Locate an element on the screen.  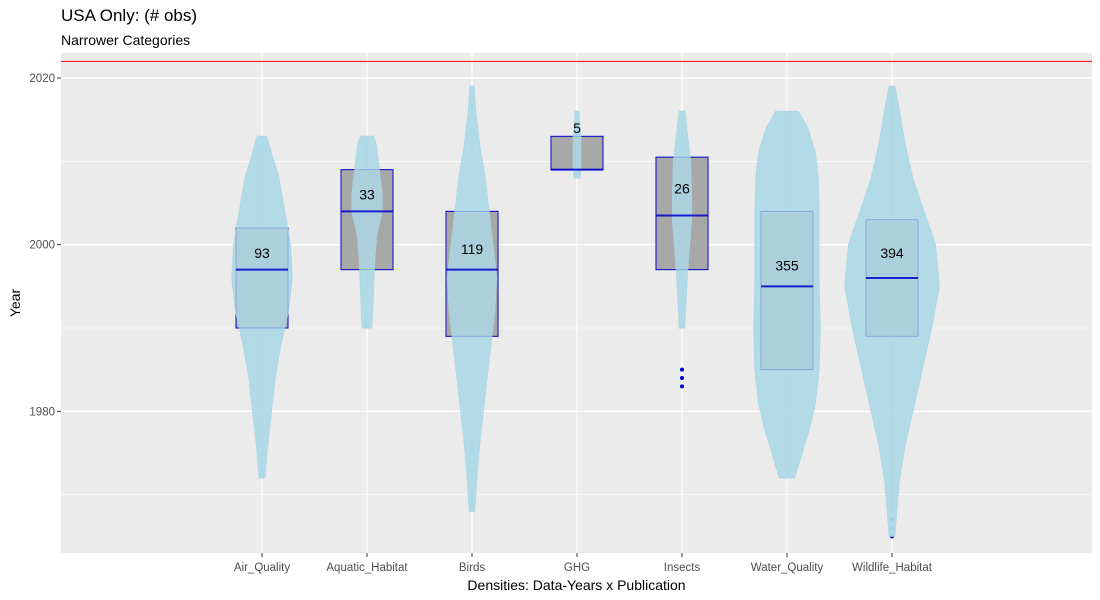
violin-group: 119 is located at coordinates (472, 298).